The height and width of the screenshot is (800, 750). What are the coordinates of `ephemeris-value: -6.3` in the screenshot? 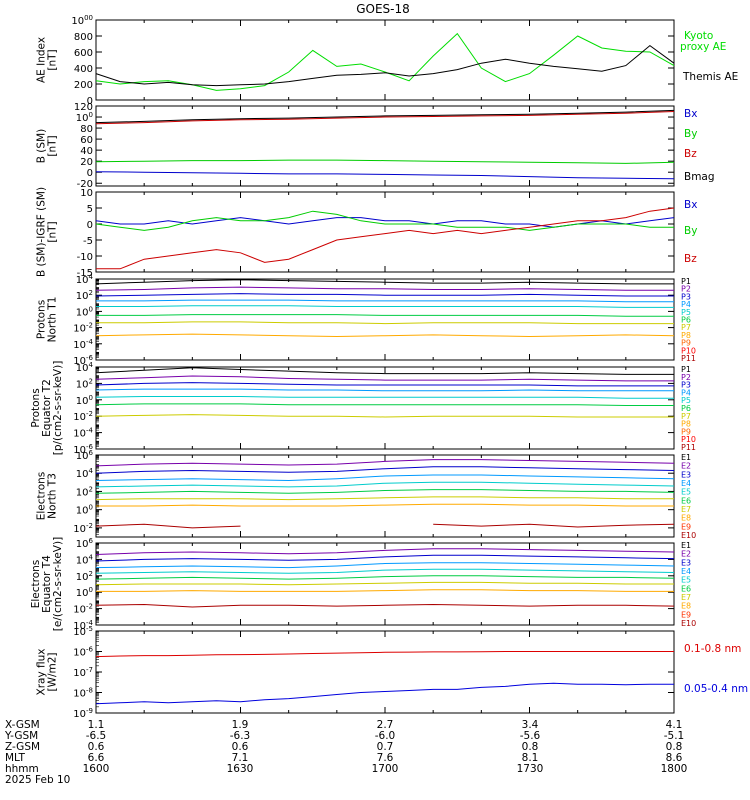 It's located at (240, 736).